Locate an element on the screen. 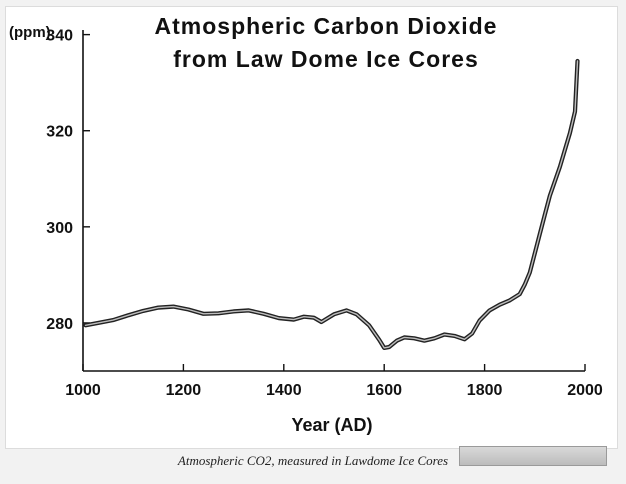  x-tick-label: 1000 is located at coordinates (83, 390).